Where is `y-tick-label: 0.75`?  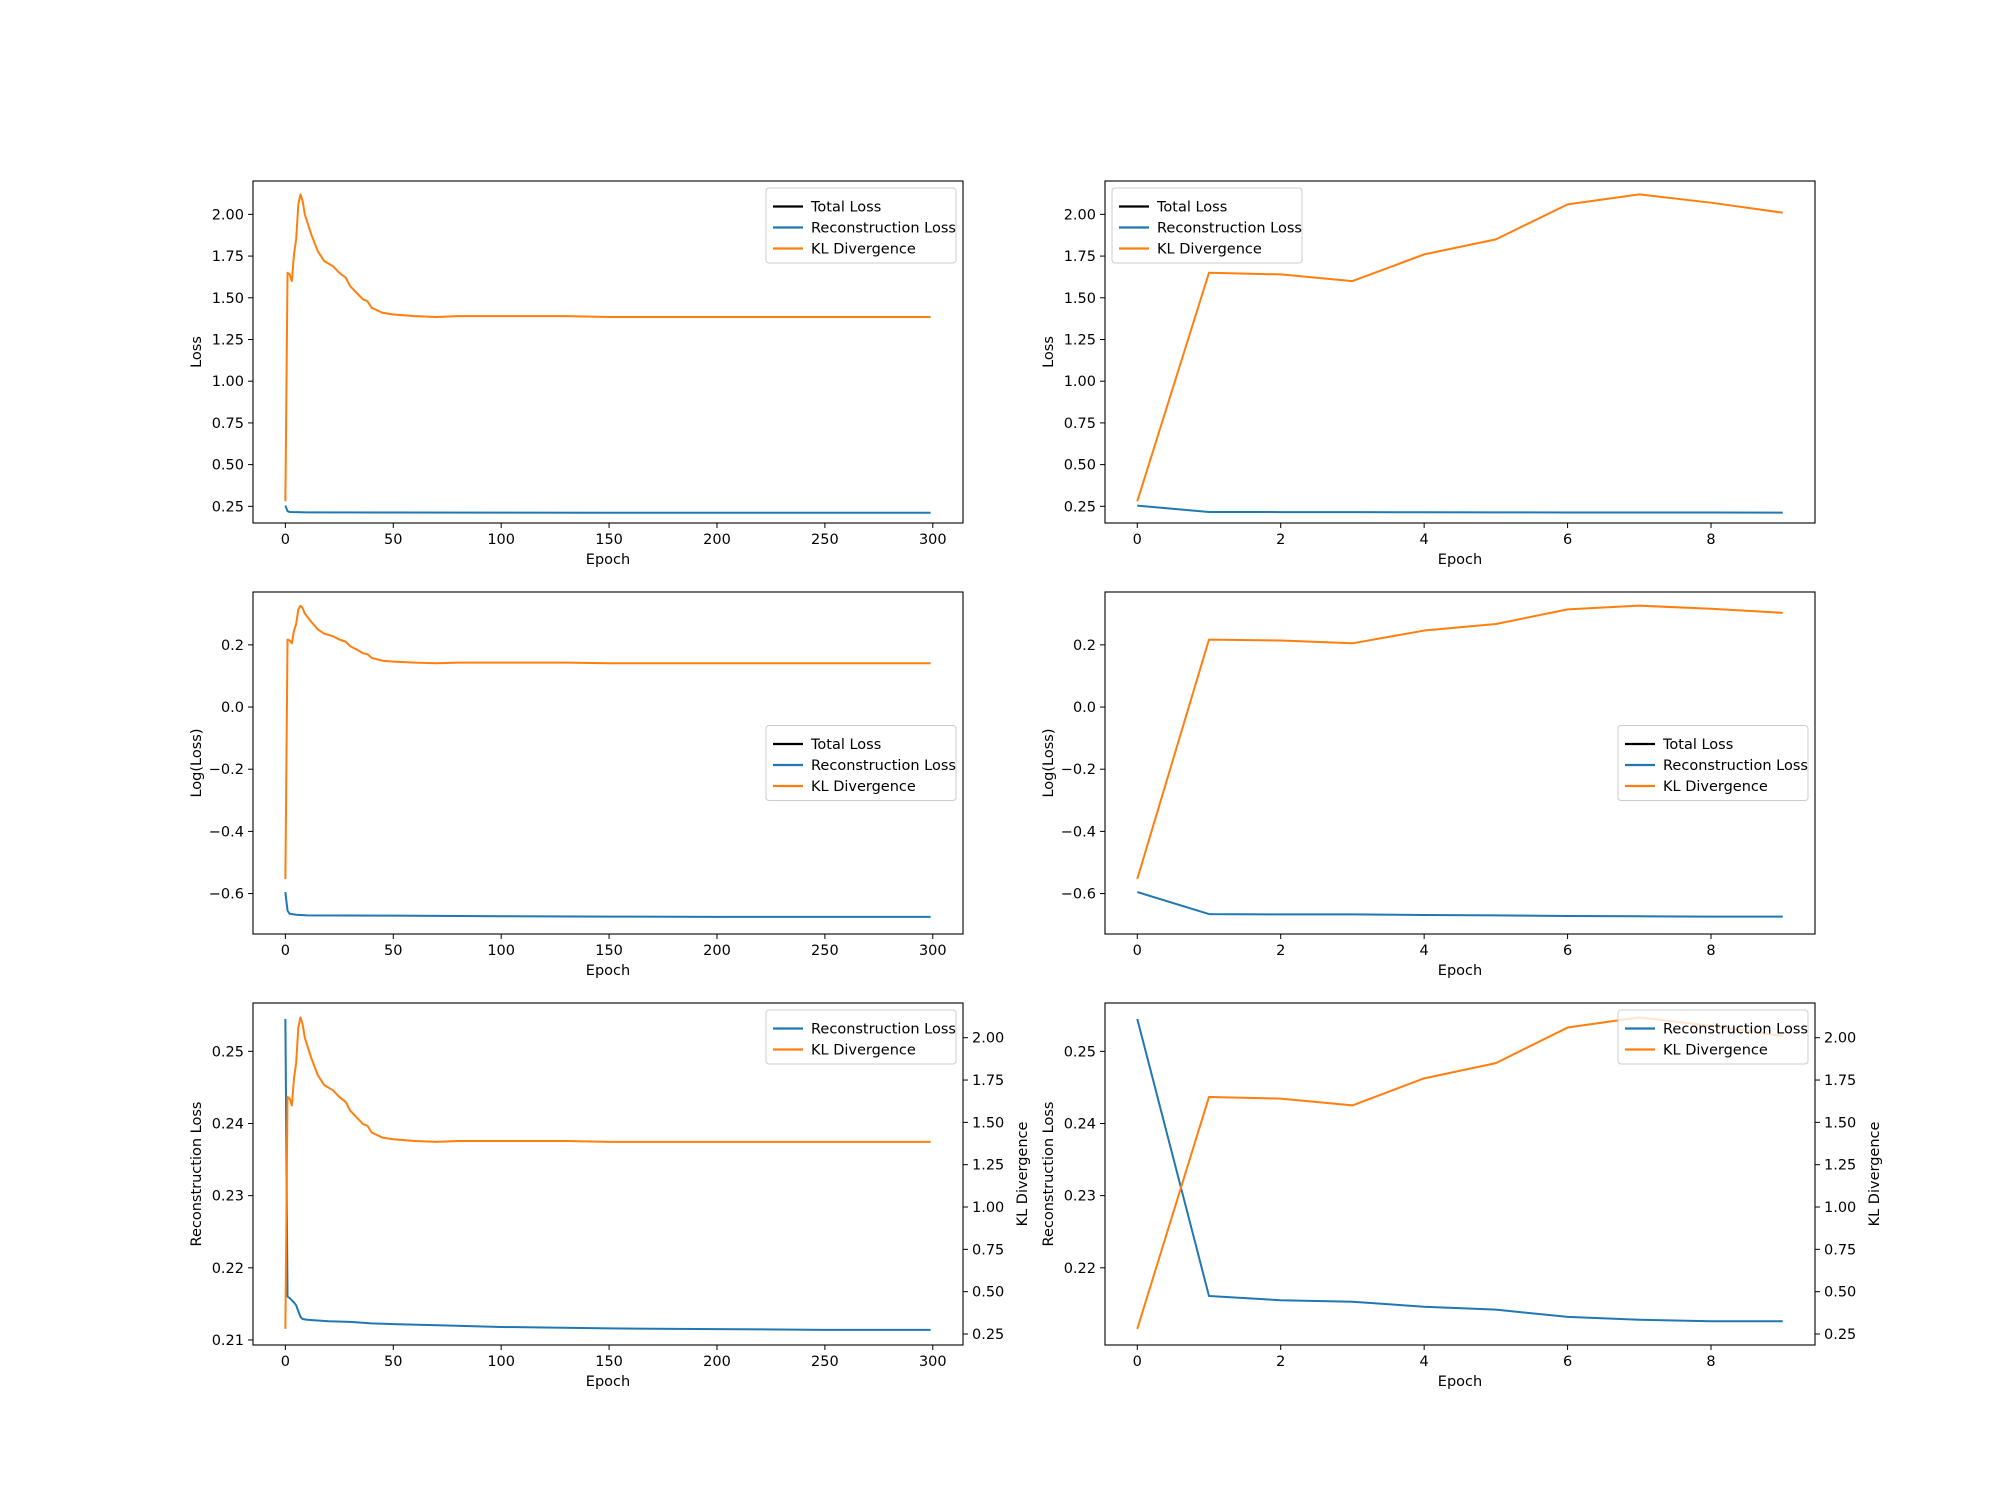 y-tick-label: 0.75 is located at coordinates (228, 424).